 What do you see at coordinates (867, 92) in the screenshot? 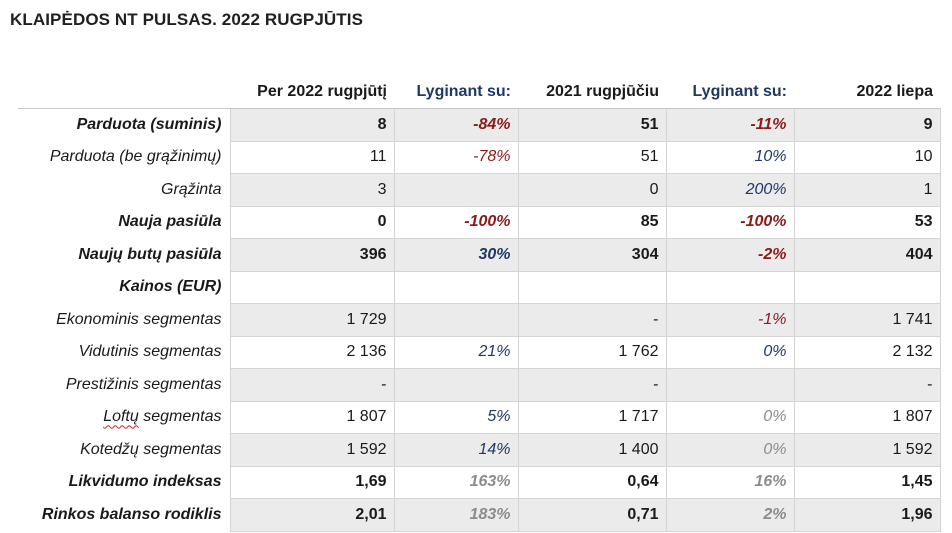
I see `header-last-month: 2022 liepa` at bounding box center [867, 92].